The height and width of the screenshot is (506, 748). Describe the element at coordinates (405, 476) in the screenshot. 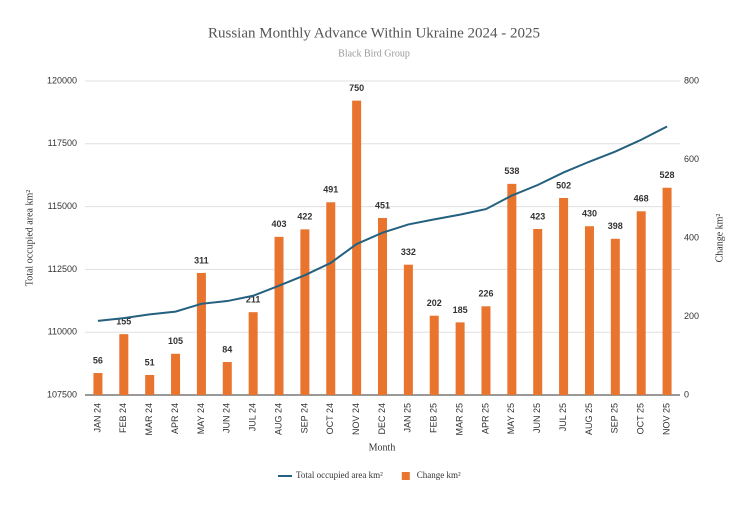

I see `legend-swatch` at that location.